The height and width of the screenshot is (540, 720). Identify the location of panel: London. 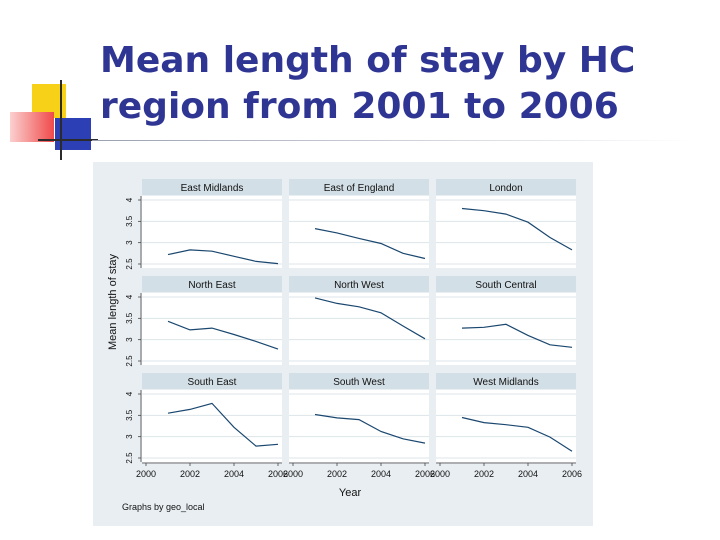
(506, 223).